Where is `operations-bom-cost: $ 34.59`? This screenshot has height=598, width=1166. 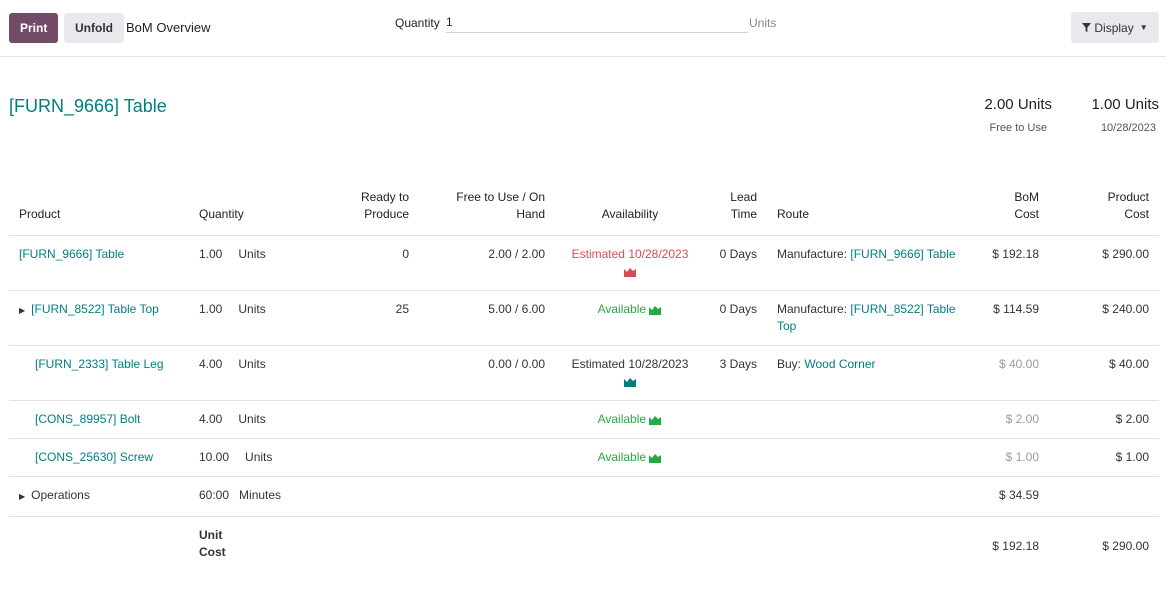 operations-bom-cost: $ 34.59 is located at coordinates (1013, 496).